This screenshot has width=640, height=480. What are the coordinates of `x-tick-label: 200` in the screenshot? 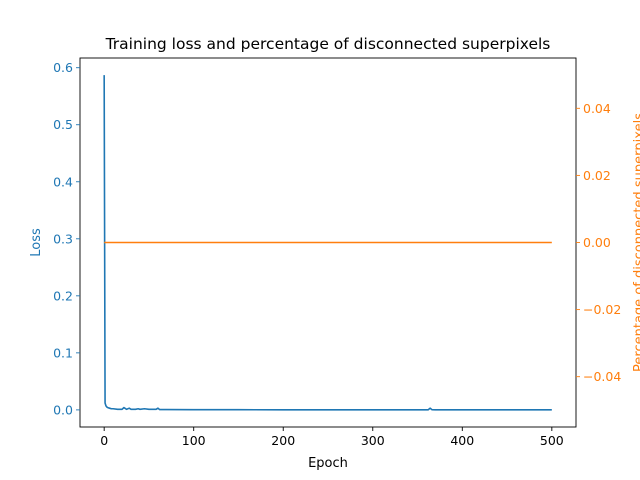 It's located at (283, 440).